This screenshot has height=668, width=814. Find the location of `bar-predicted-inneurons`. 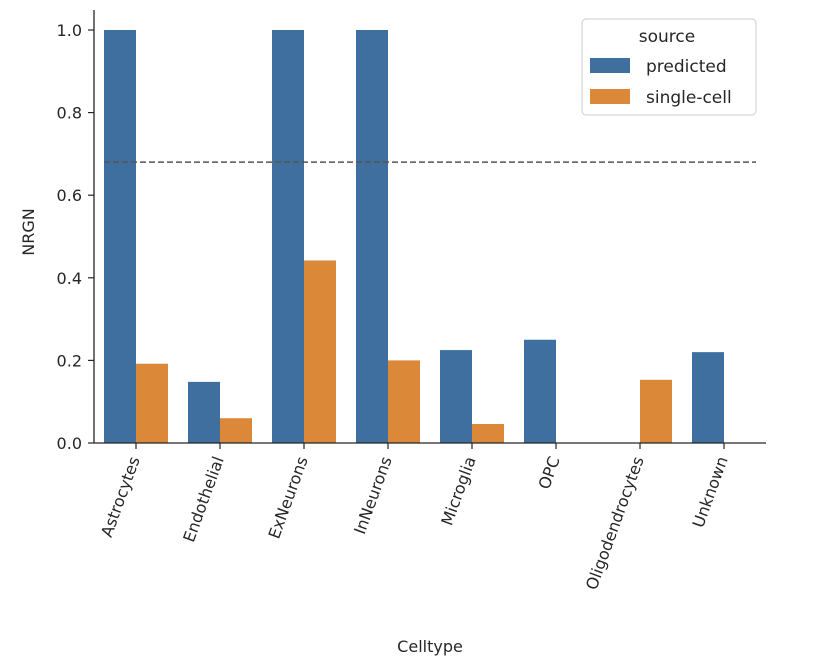

bar-predicted-inneurons is located at coordinates (372, 236).